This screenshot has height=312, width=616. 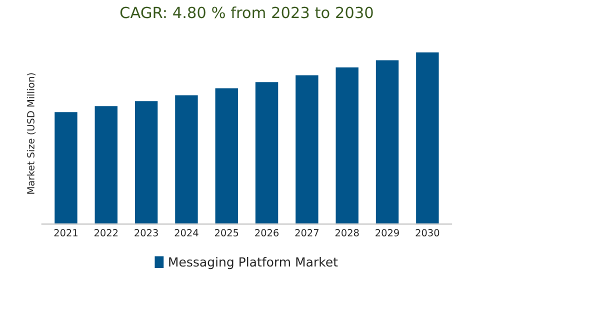 I want to click on x-tick-label: 2027, so click(x=306, y=232).